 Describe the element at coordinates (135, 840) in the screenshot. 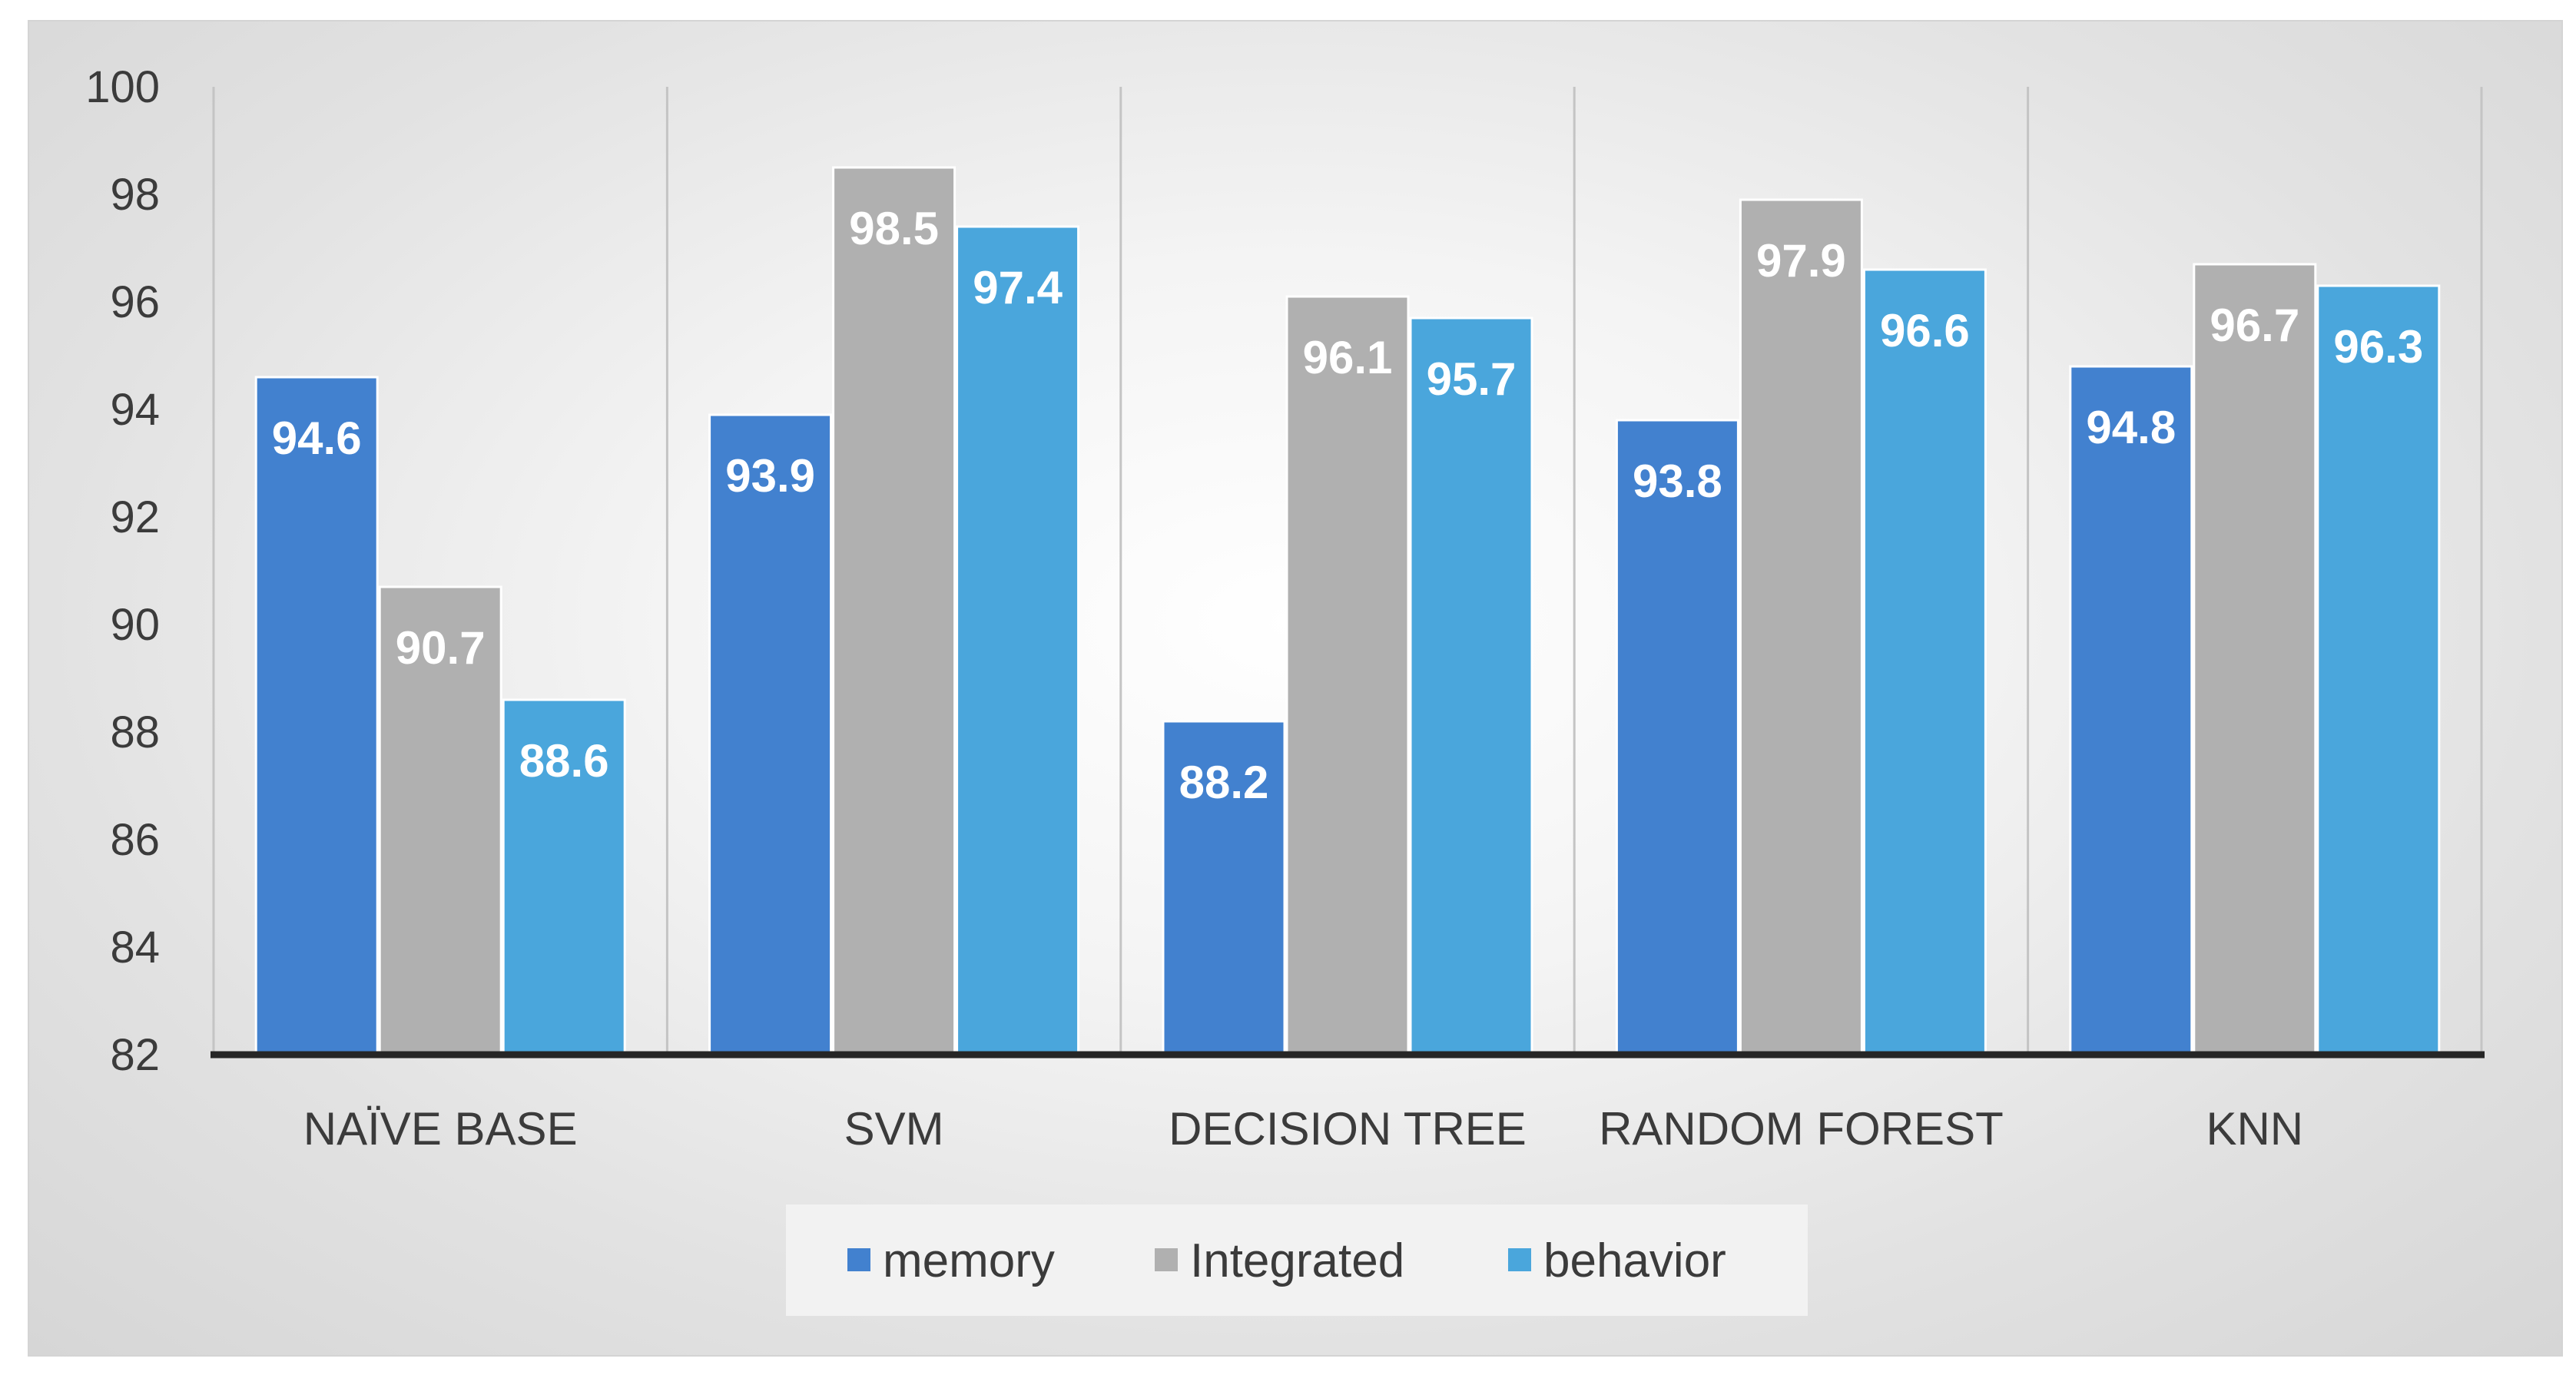

I see `y-tick-label: 86` at that location.